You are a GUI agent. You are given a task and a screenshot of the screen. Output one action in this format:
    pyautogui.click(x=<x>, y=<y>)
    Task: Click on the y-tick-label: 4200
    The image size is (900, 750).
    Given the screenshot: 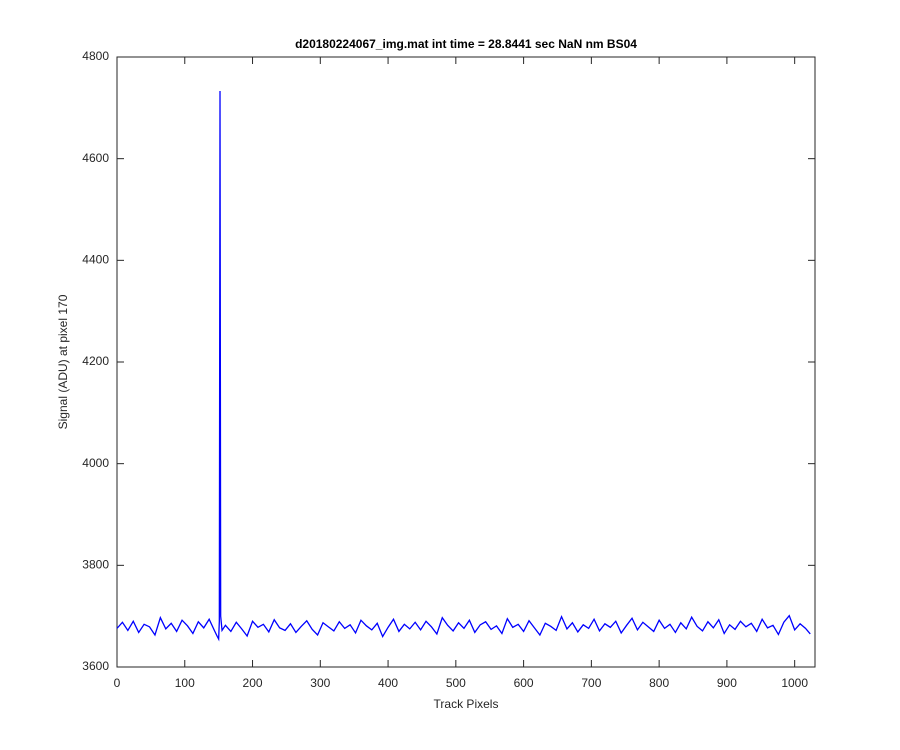 What is the action you would take?
    pyautogui.click(x=95, y=361)
    